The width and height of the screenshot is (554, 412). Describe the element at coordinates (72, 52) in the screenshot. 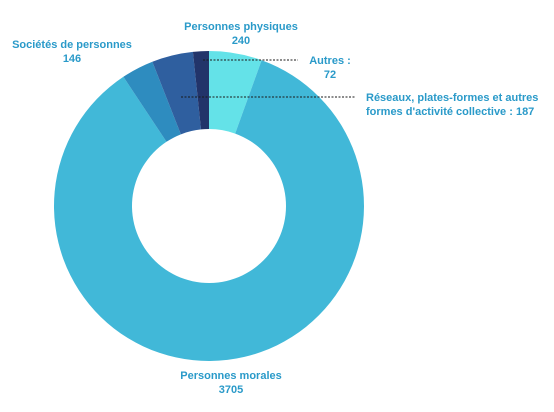

I see `label-societes-de-personnes: Sociétés de personnes 146` at that location.